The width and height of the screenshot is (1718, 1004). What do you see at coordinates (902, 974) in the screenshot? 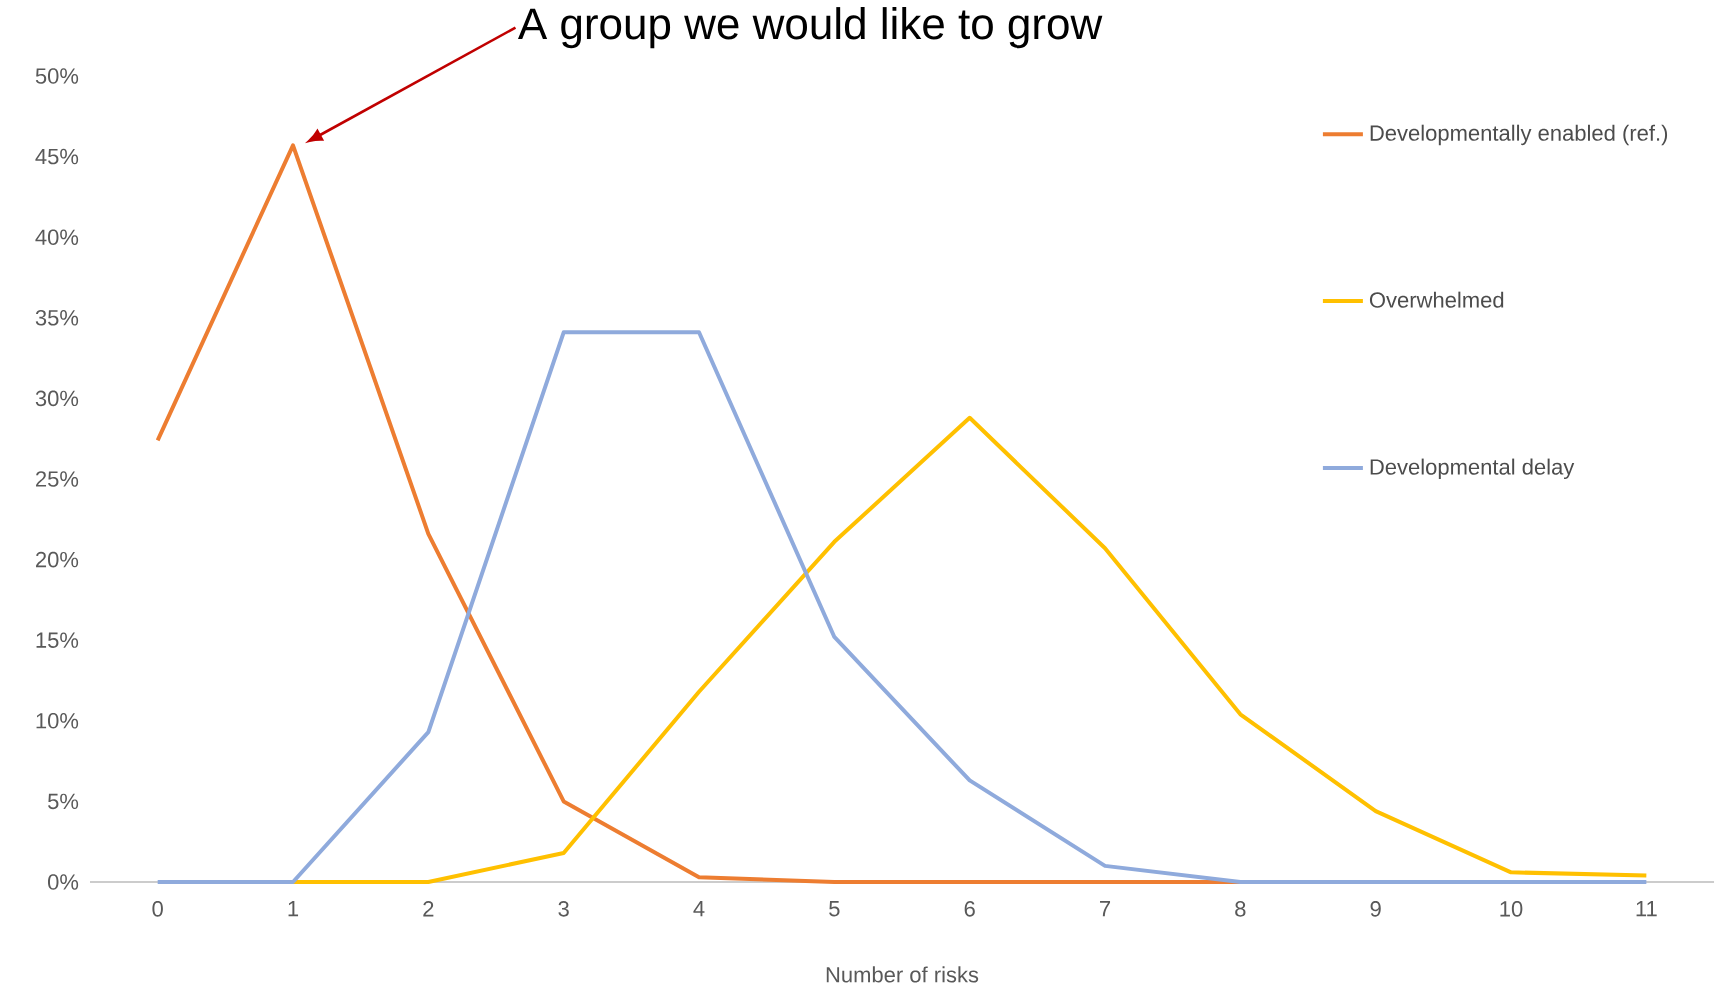
I see `x-axis-title: Number of risks` at bounding box center [902, 974].